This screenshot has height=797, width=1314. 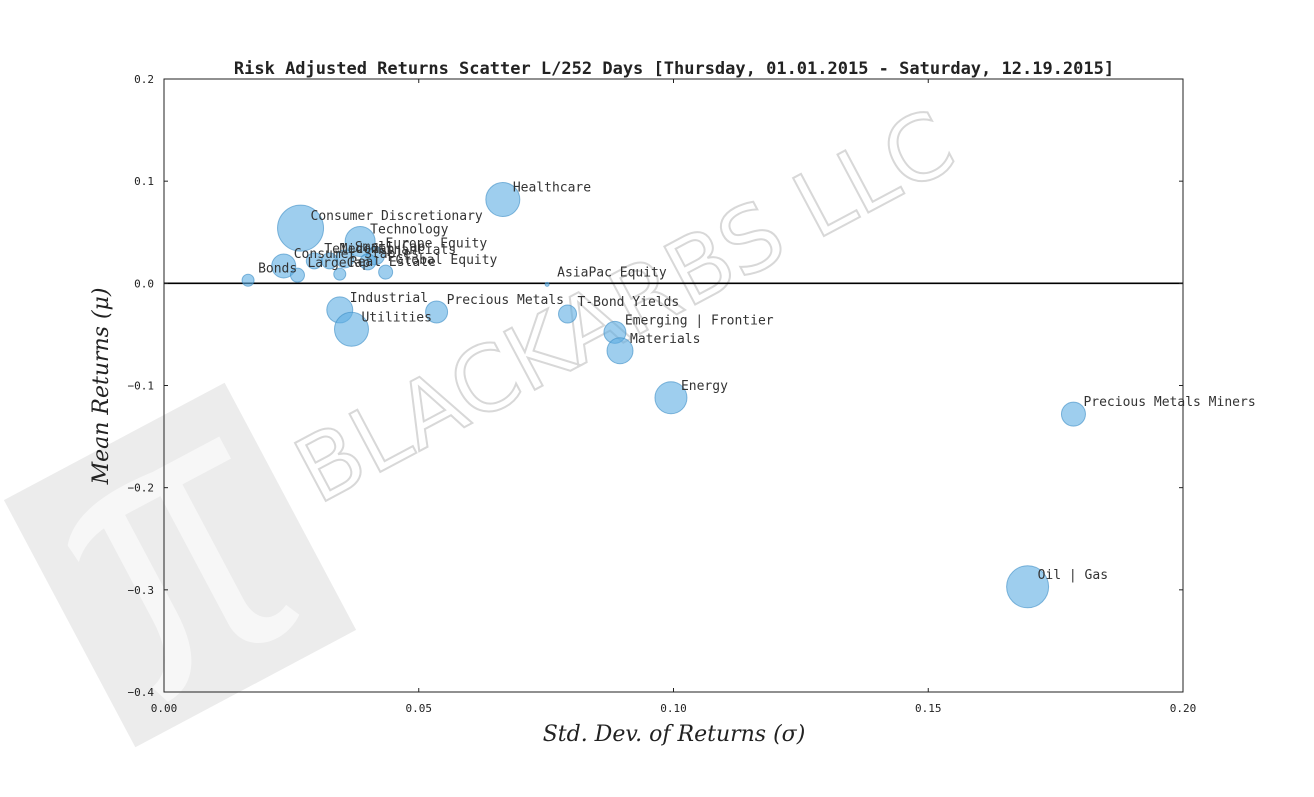 What do you see at coordinates (389, 298) in the screenshot?
I see `point-label: Industrial` at bounding box center [389, 298].